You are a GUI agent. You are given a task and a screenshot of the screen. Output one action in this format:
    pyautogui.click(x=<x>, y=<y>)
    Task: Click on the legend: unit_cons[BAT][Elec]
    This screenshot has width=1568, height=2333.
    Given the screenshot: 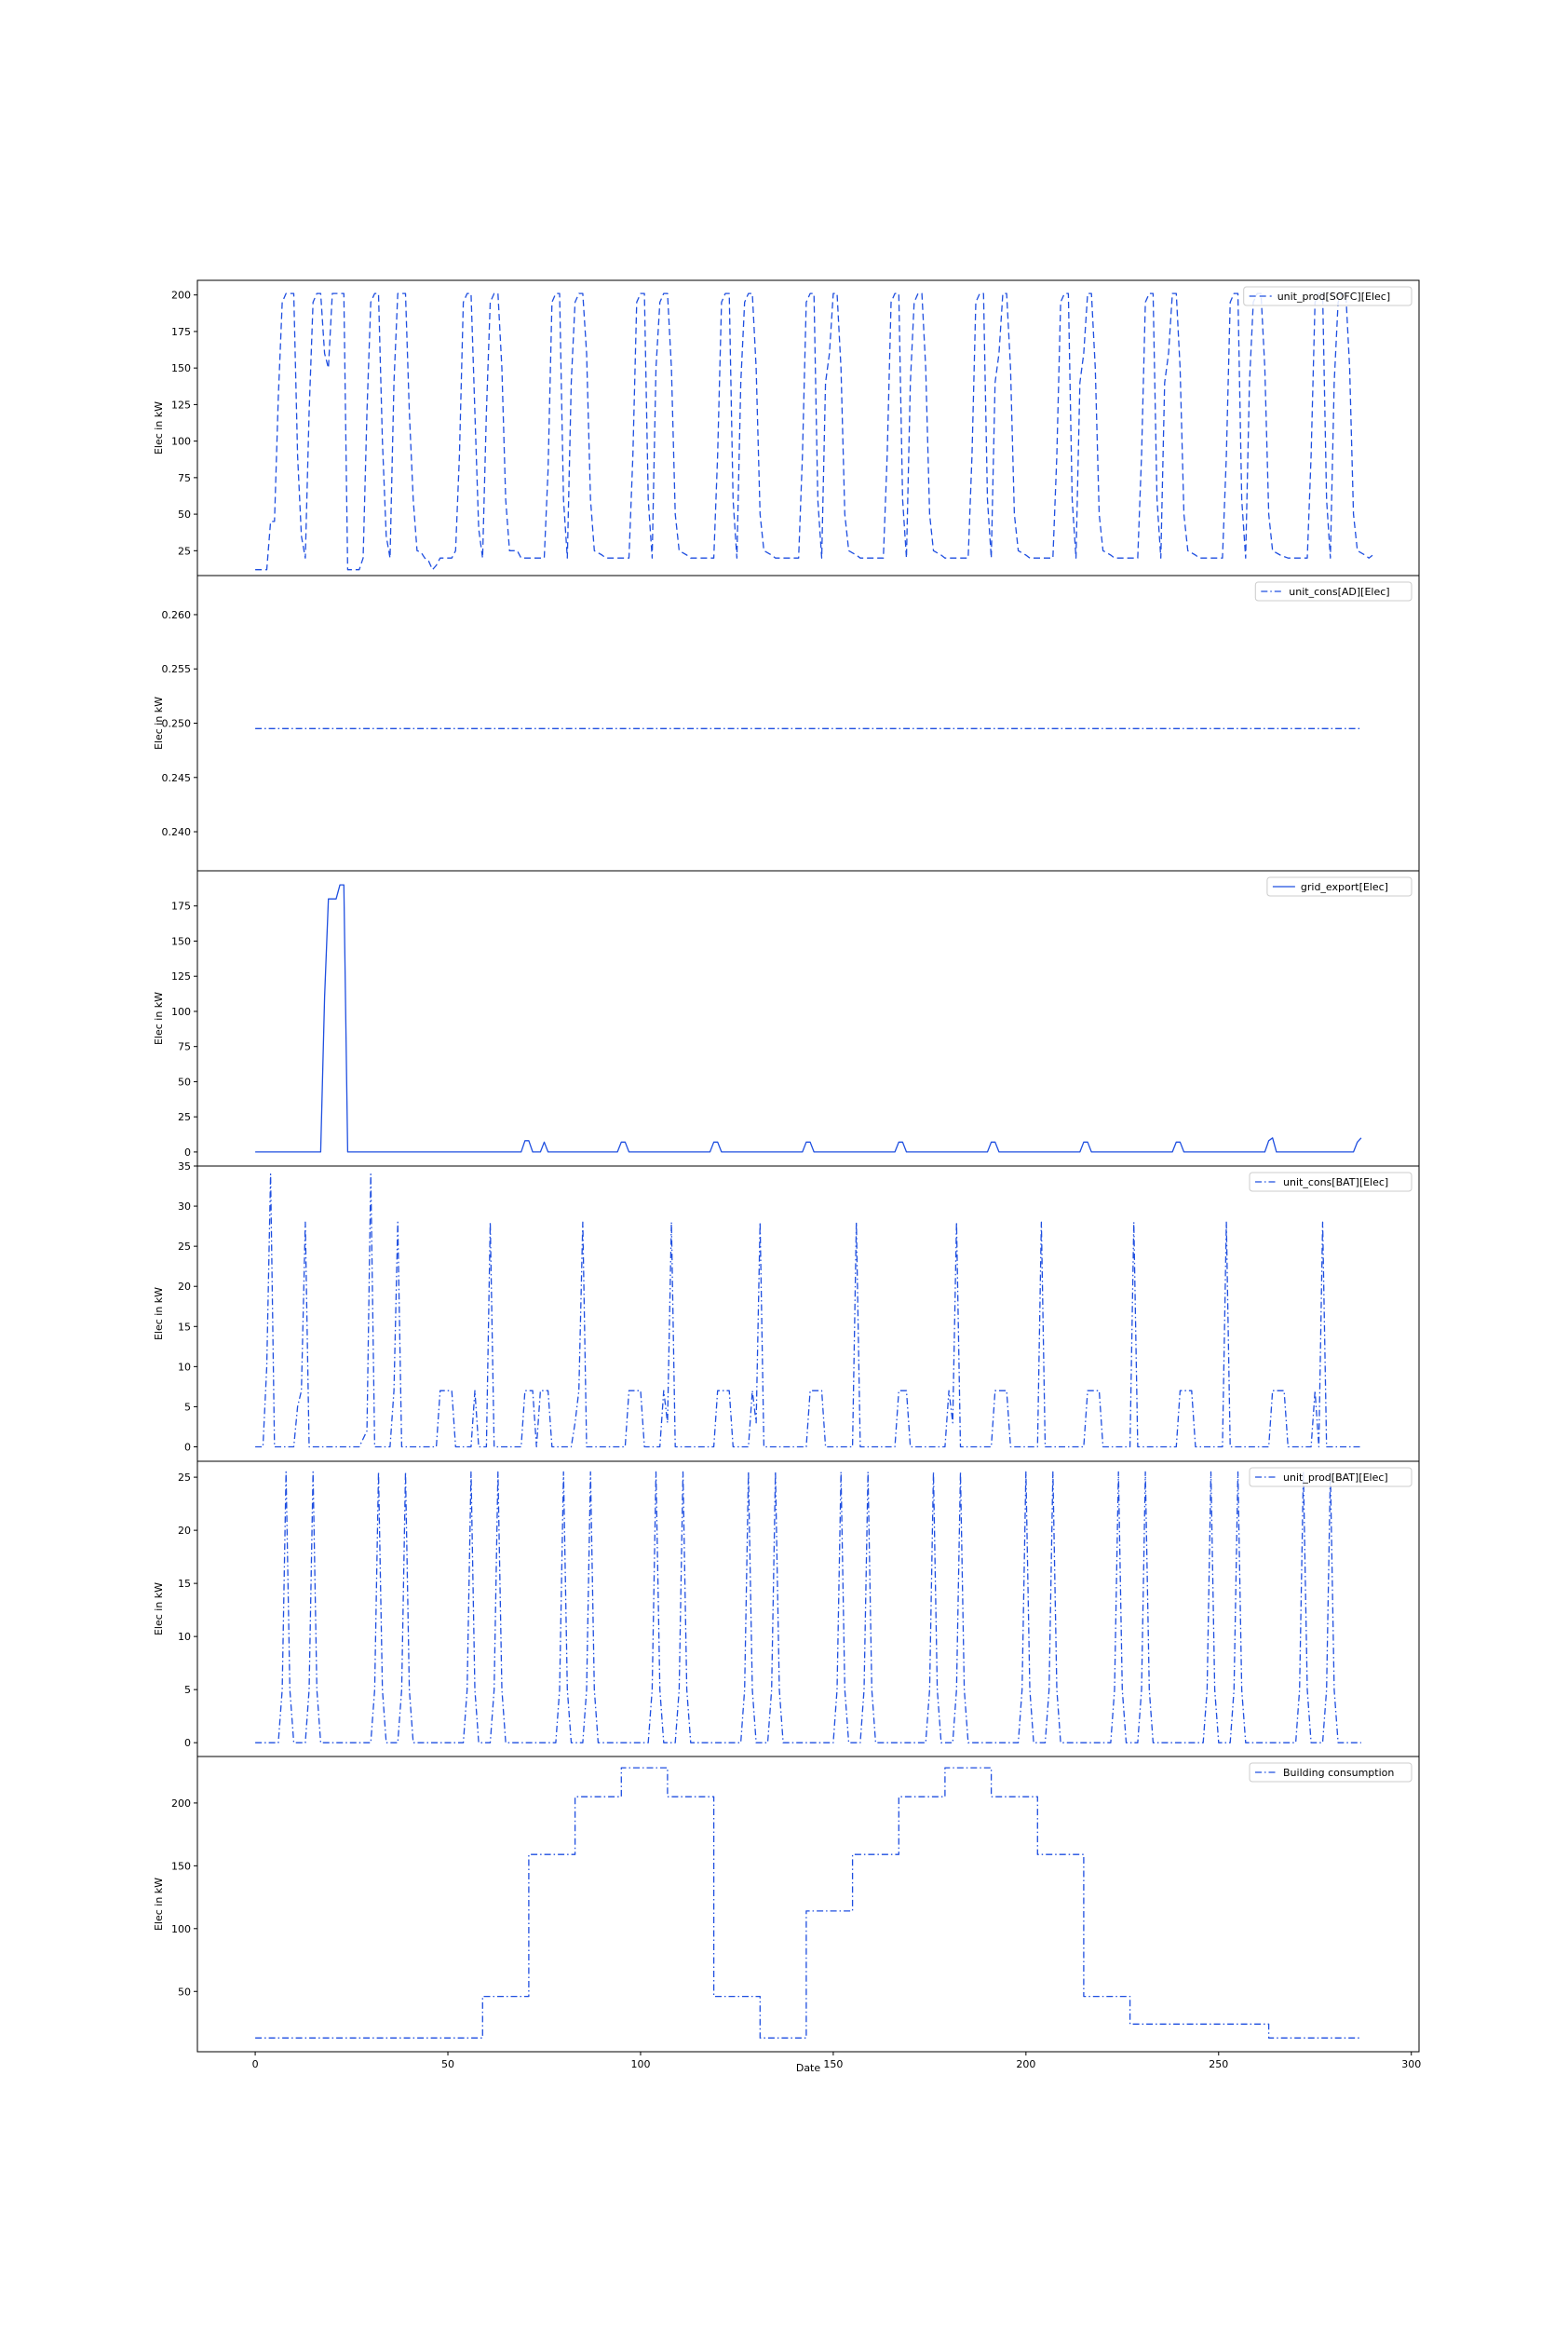 What is the action you would take?
    pyautogui.click(x=1331, y=1182)
    